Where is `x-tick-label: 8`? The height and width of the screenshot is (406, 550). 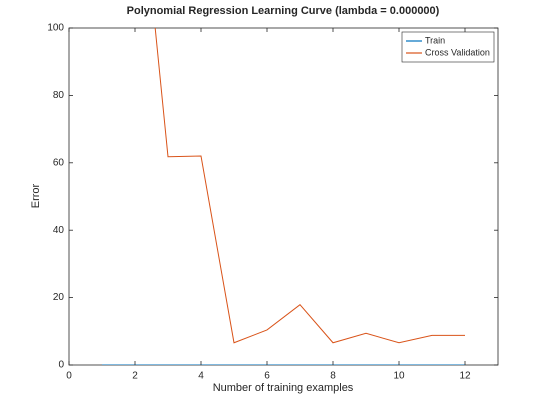
x-tick-label: 8 is located at coordinates (333, 376).